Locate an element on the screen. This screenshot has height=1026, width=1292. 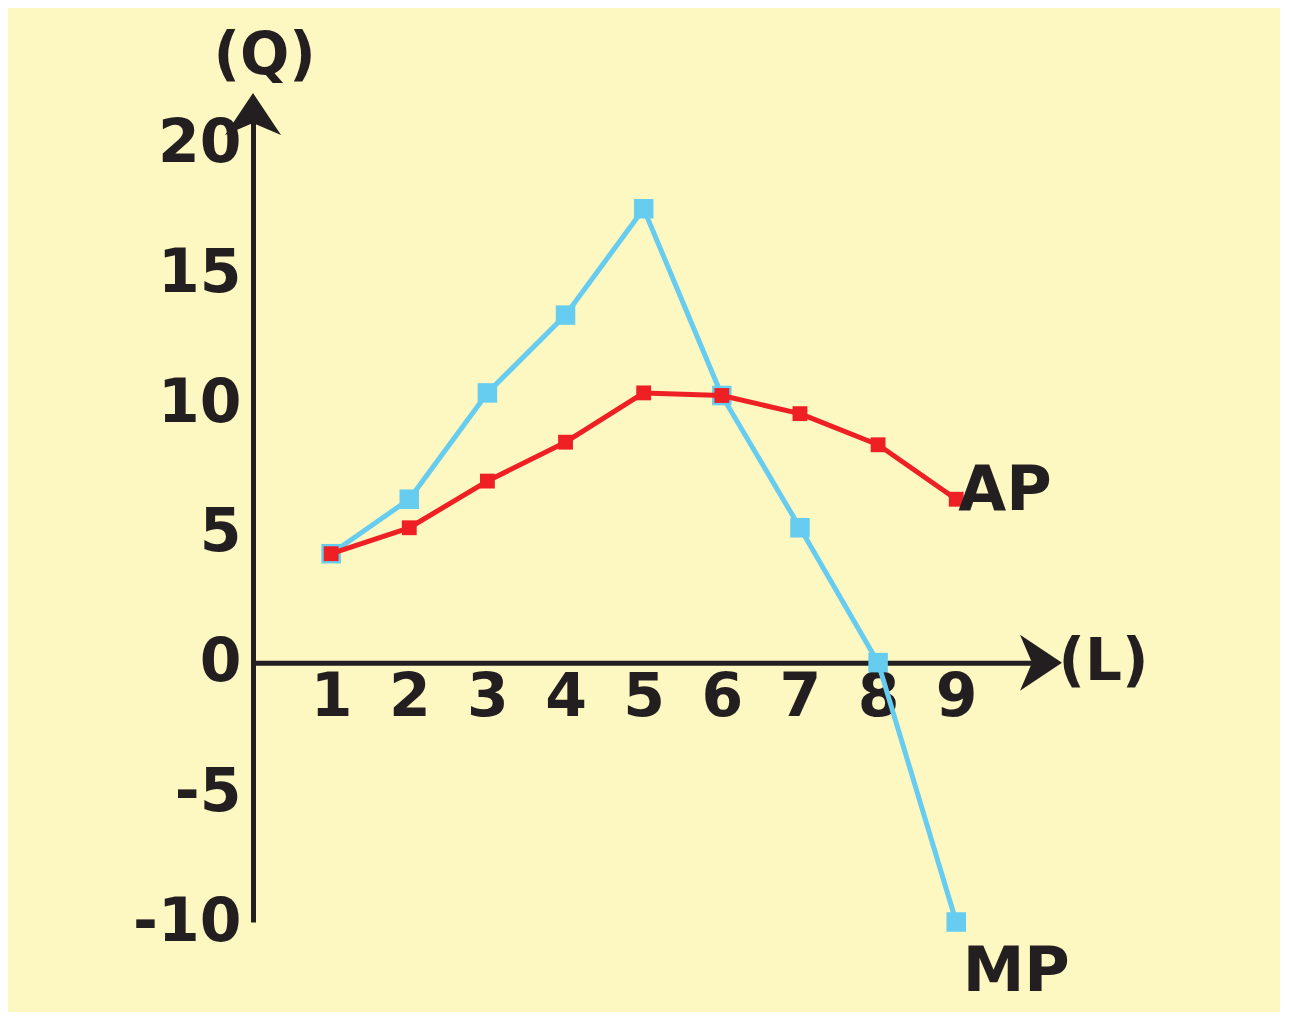
y-tick-label: 10 is located at coordinates (200, 400).